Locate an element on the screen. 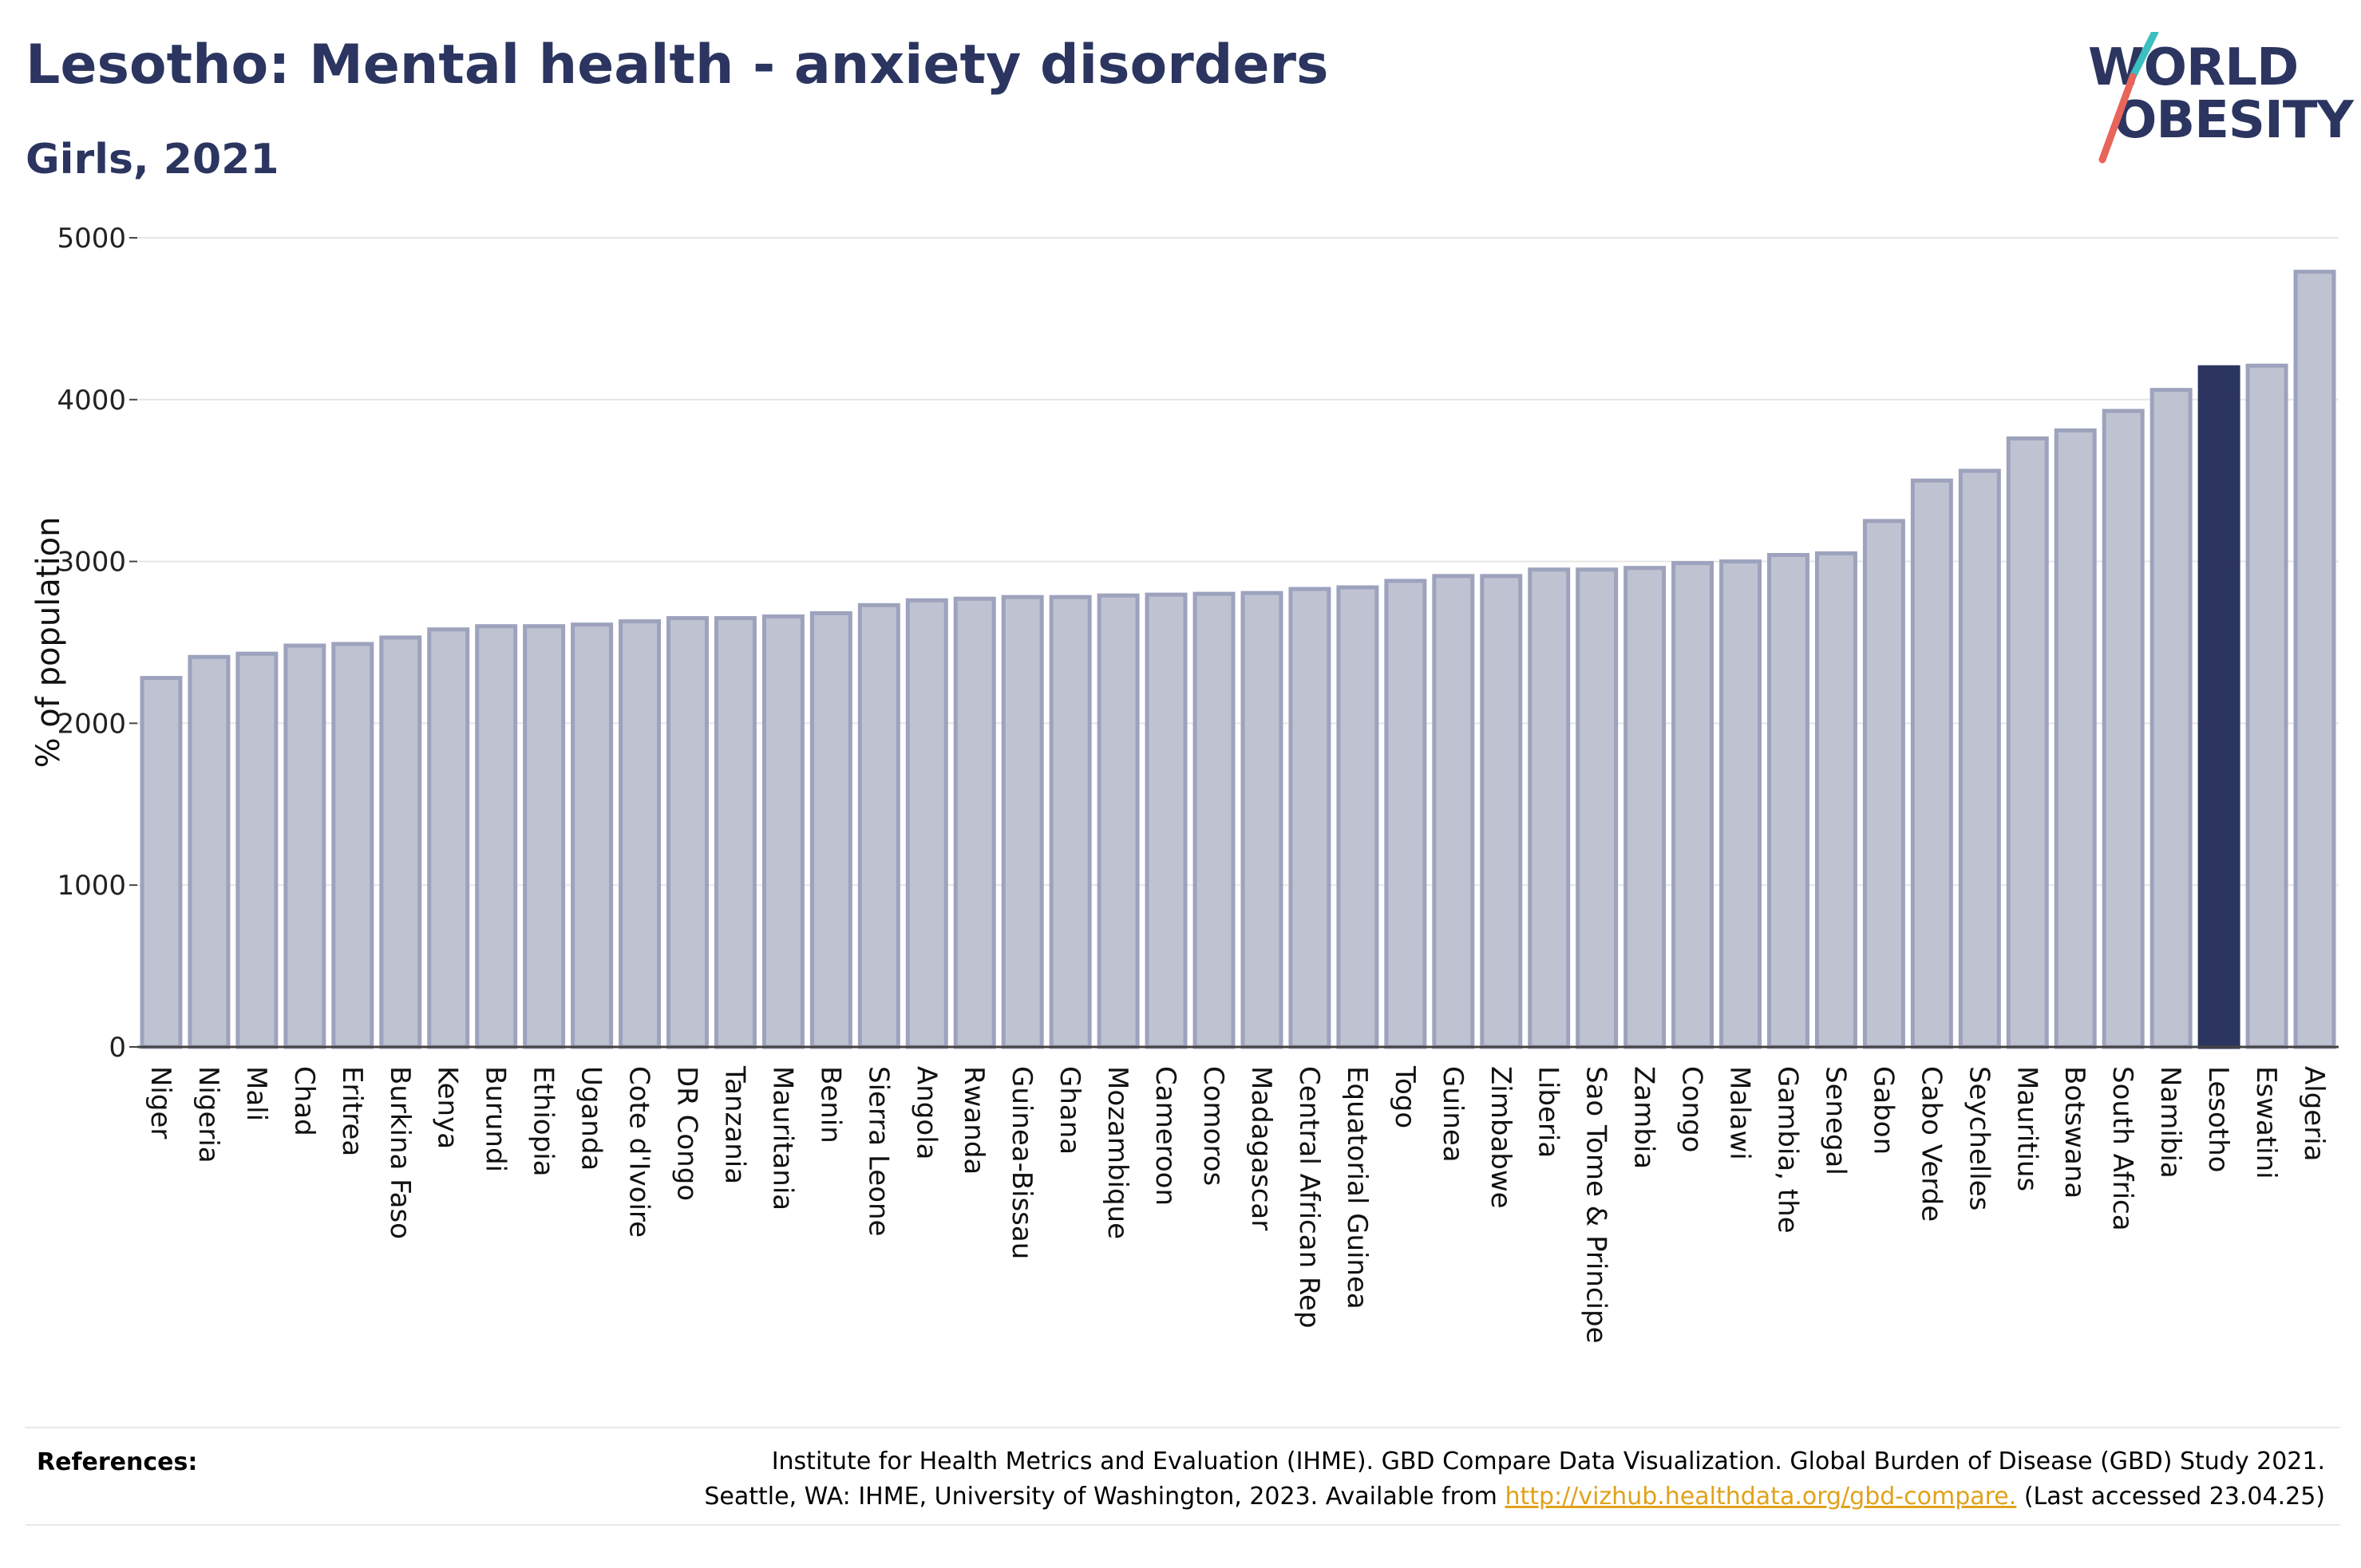 The height and width of the screenshot is (1568, 2361). x-tick-label: Namibia is located at coordinates (2170, 1122).